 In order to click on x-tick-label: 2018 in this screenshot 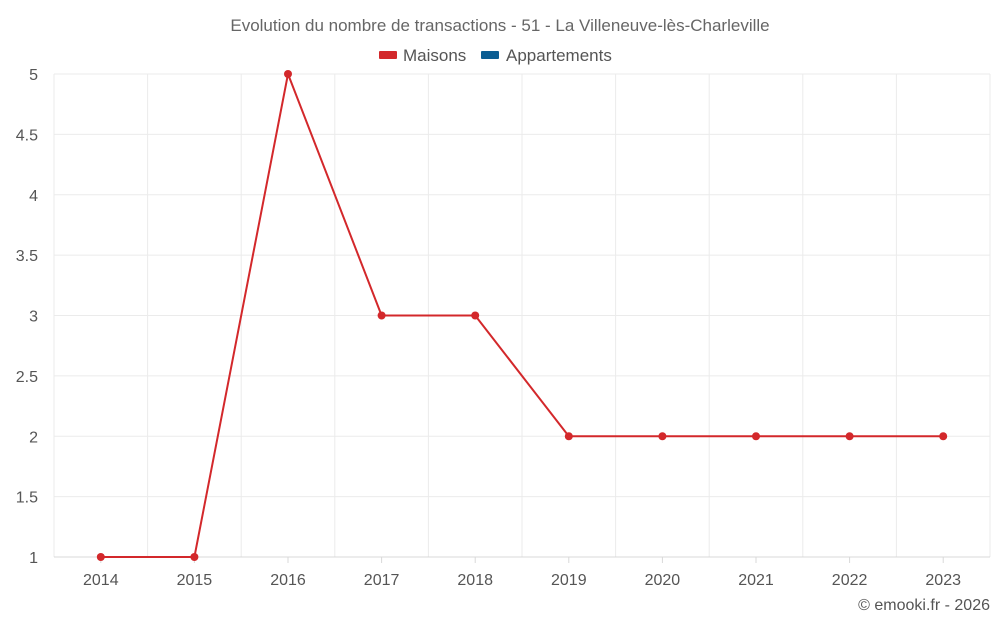, I will do `click(475, 580)`.